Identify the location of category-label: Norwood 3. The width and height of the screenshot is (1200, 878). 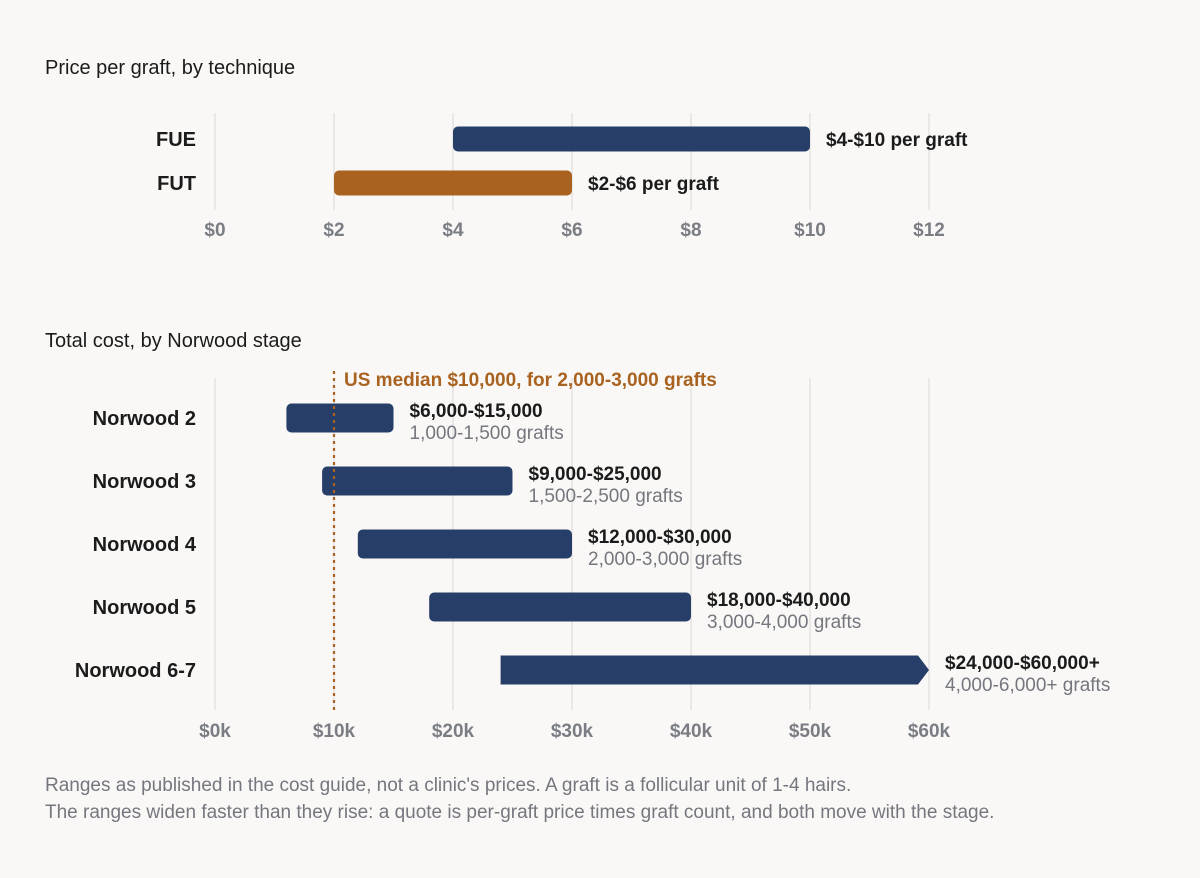
(144, 482).